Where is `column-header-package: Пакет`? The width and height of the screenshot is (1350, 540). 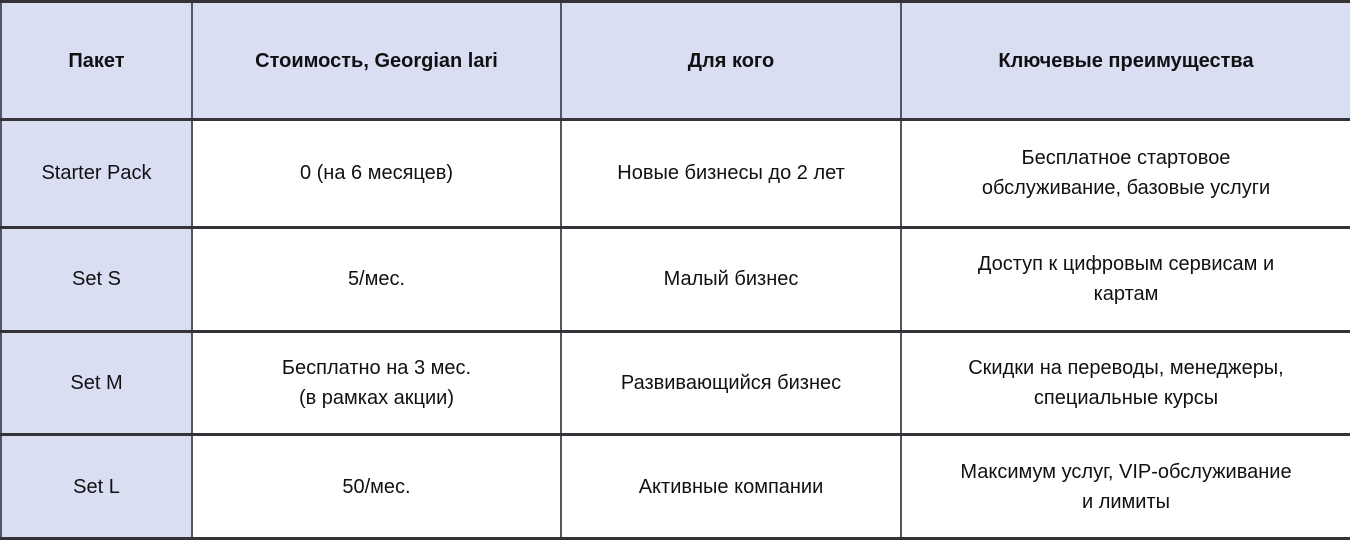 column-header-package: Пакет is located at coordinates (96, 60).